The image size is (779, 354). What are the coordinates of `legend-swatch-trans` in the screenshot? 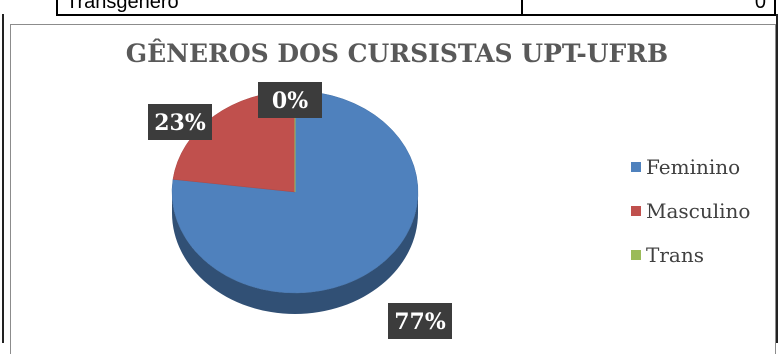 It's located at (636, 255).